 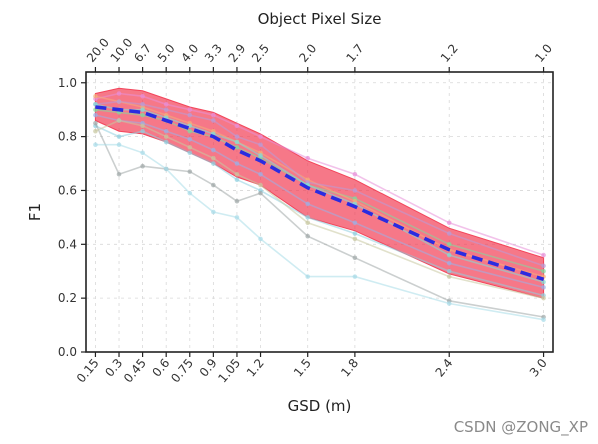 I want to click on top-tick-label: 2.0, so click(x=307, y=53).